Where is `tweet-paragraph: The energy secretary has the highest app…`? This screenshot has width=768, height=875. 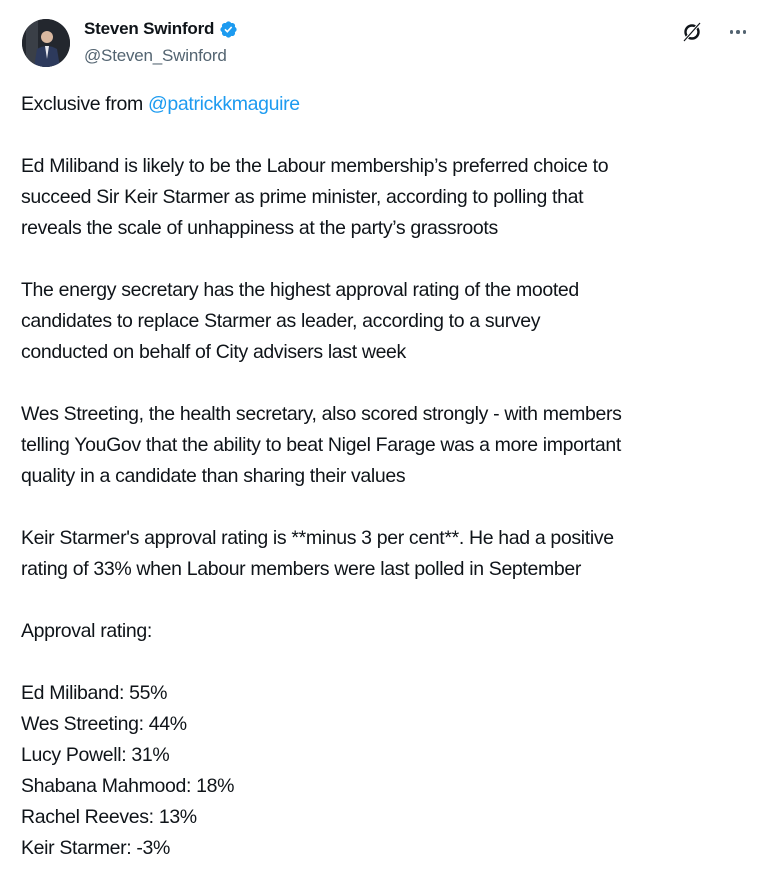 tweet-paragraph: The energy secretary has the highest app… is located at coordinates (321, 321).